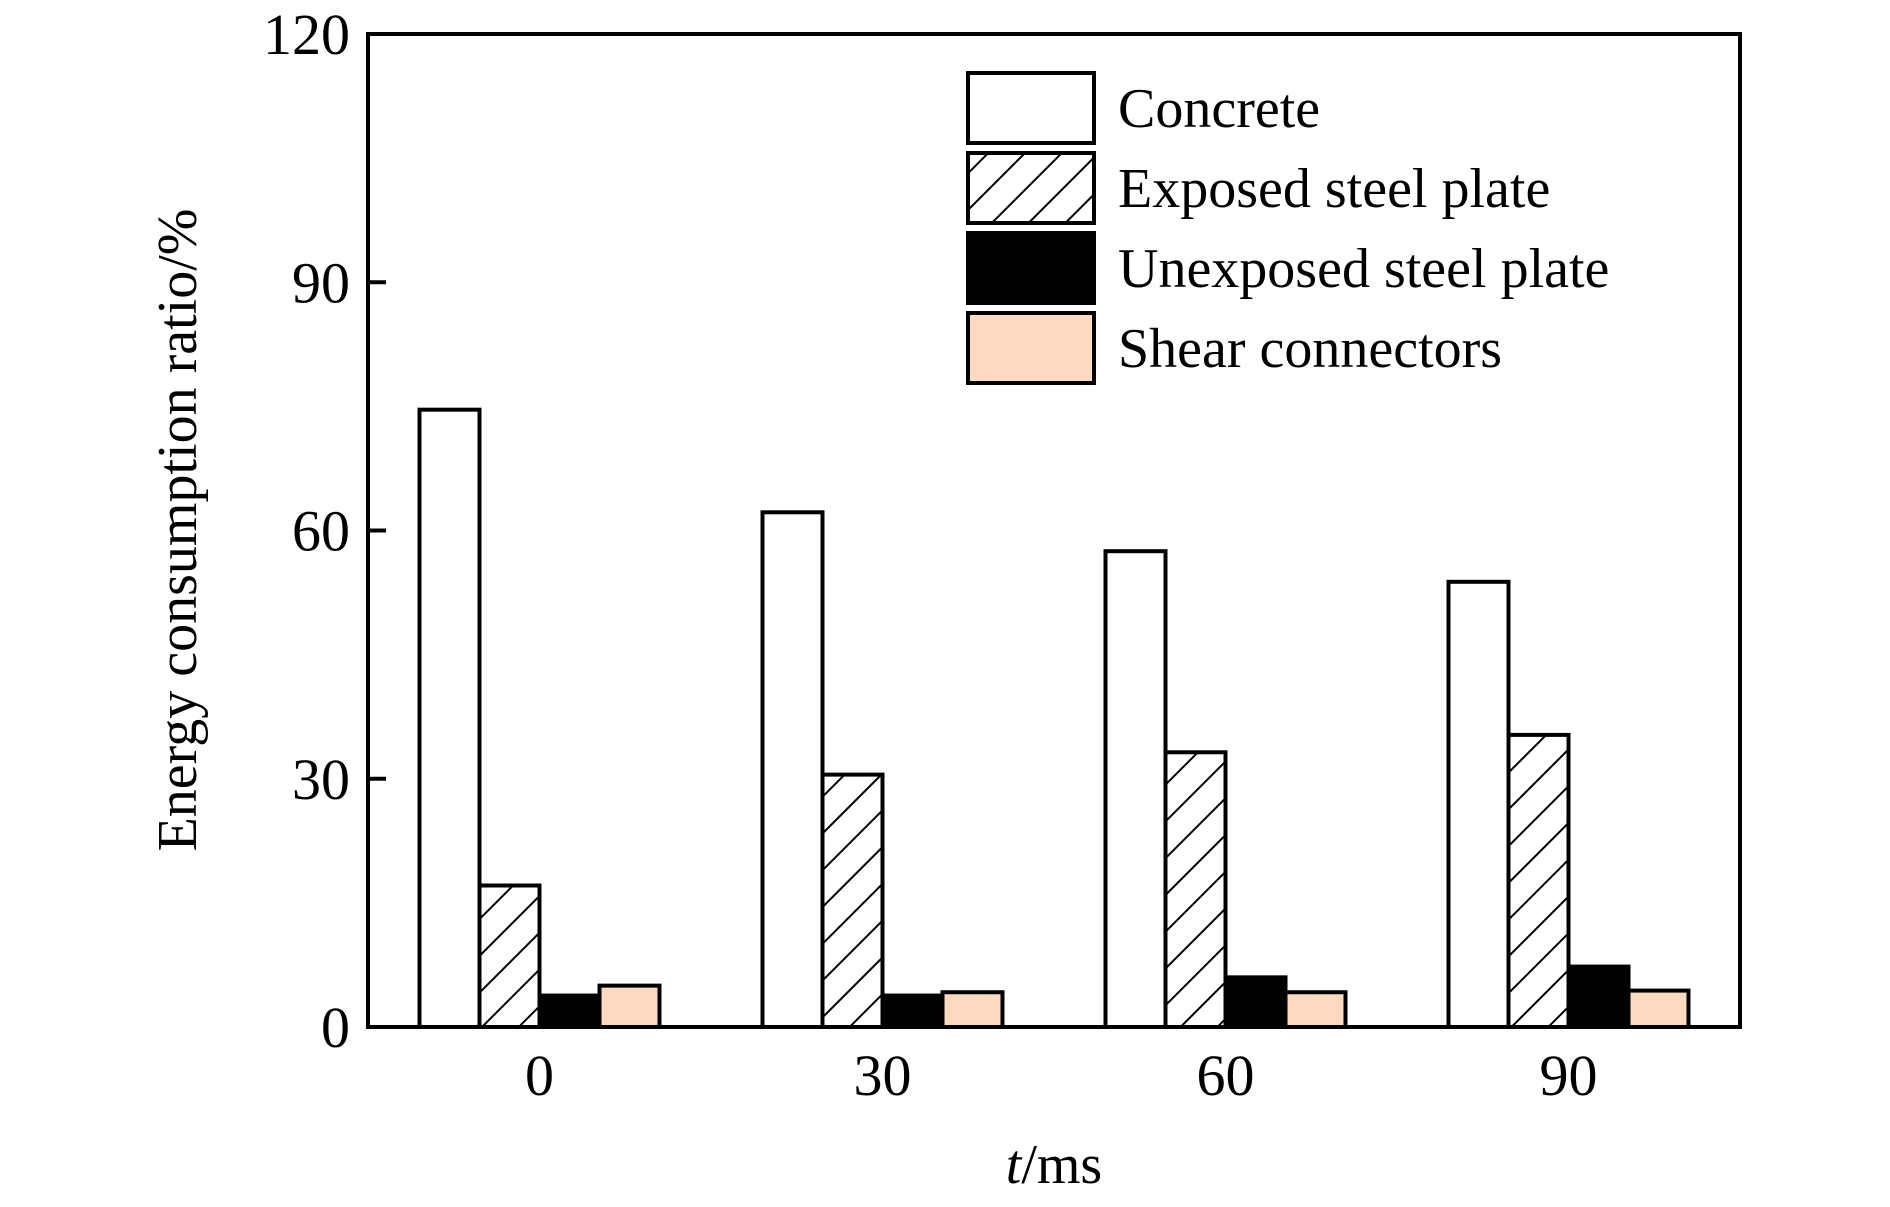  I want to click on x-axis: 0 30 60 90, so click(1061, 1075).